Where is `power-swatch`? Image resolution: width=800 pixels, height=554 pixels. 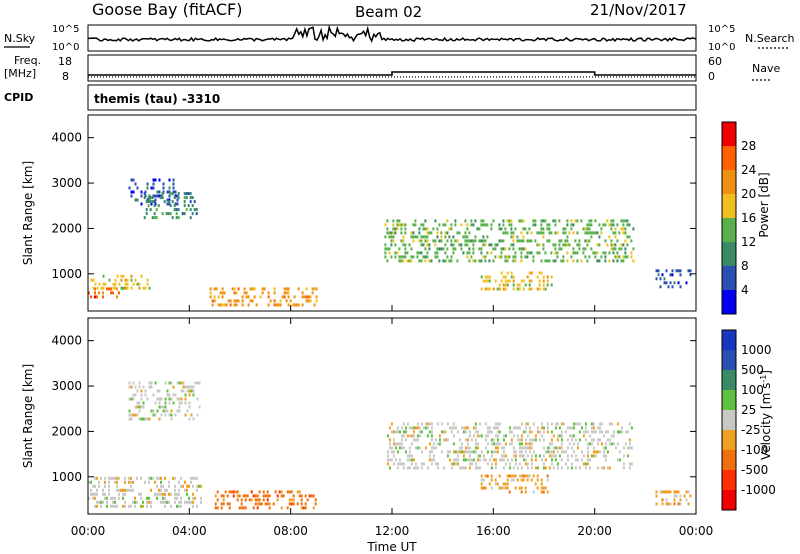 power-swatch is located at coordinates (729, 134).